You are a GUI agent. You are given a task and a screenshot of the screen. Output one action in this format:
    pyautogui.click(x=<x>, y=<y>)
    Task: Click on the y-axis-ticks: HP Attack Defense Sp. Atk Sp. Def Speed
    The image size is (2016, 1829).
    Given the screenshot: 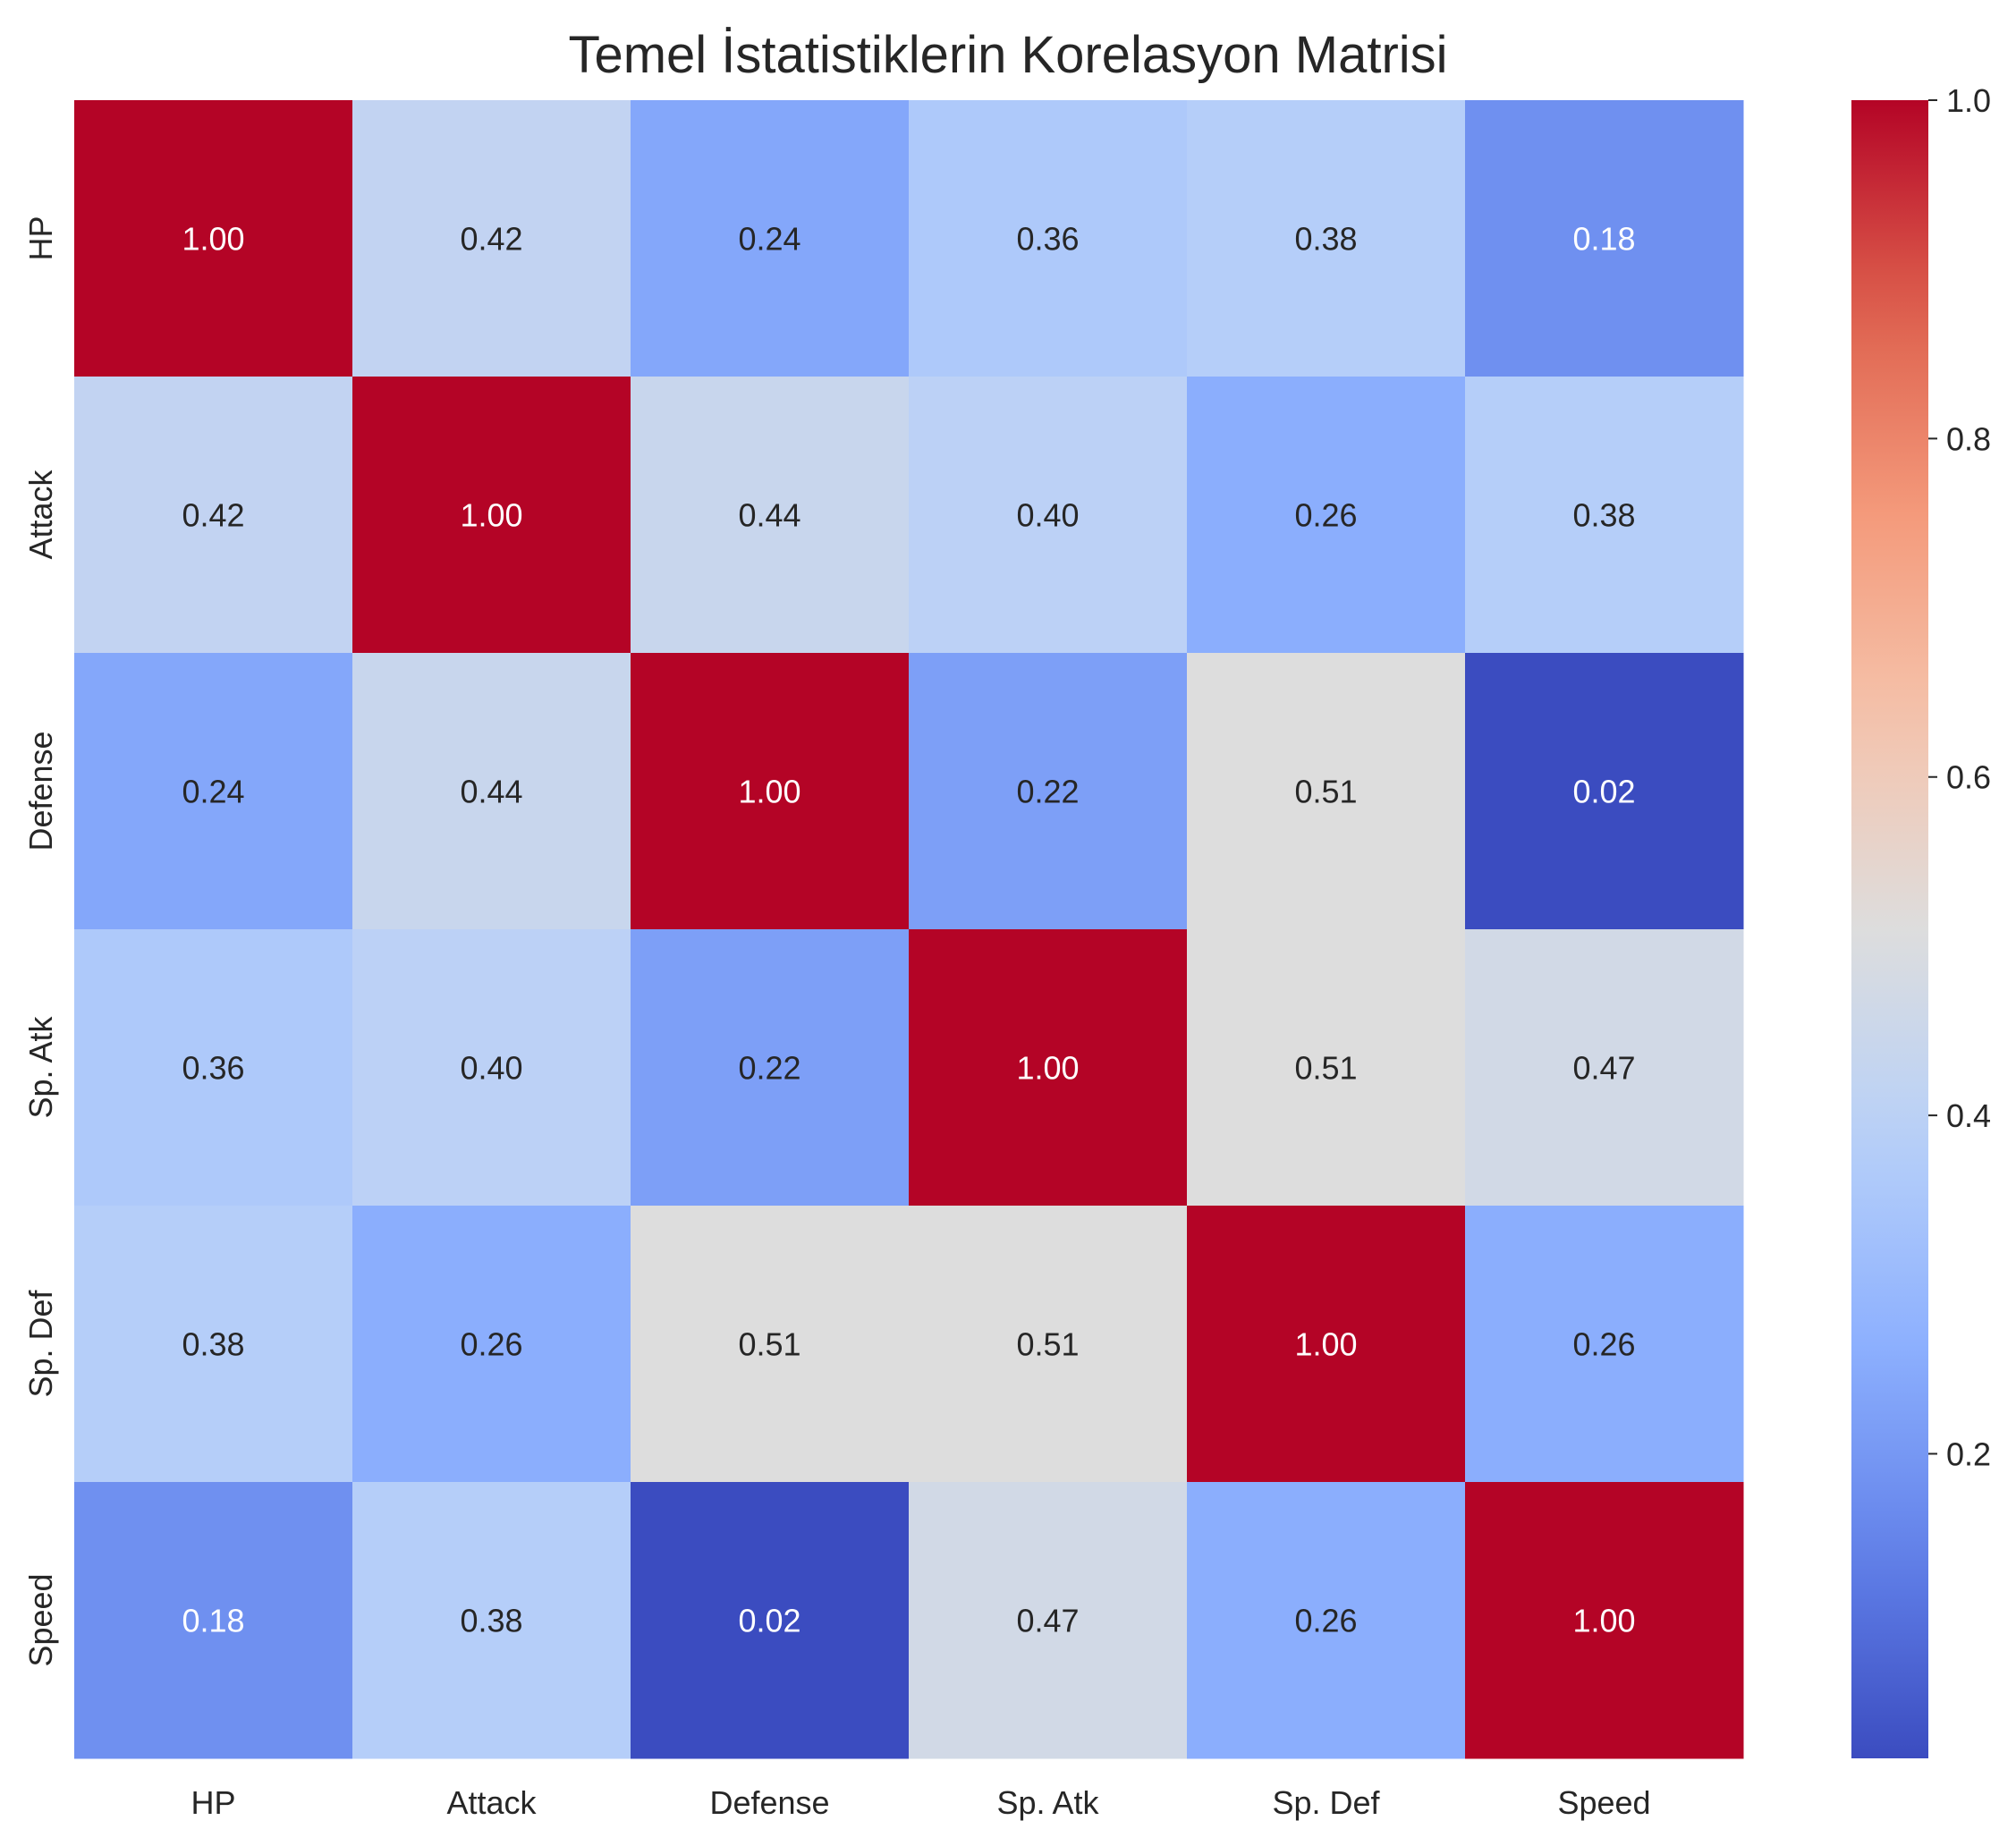 What is the action you would take?
    pyautogui.click(x=40, y=941)
    